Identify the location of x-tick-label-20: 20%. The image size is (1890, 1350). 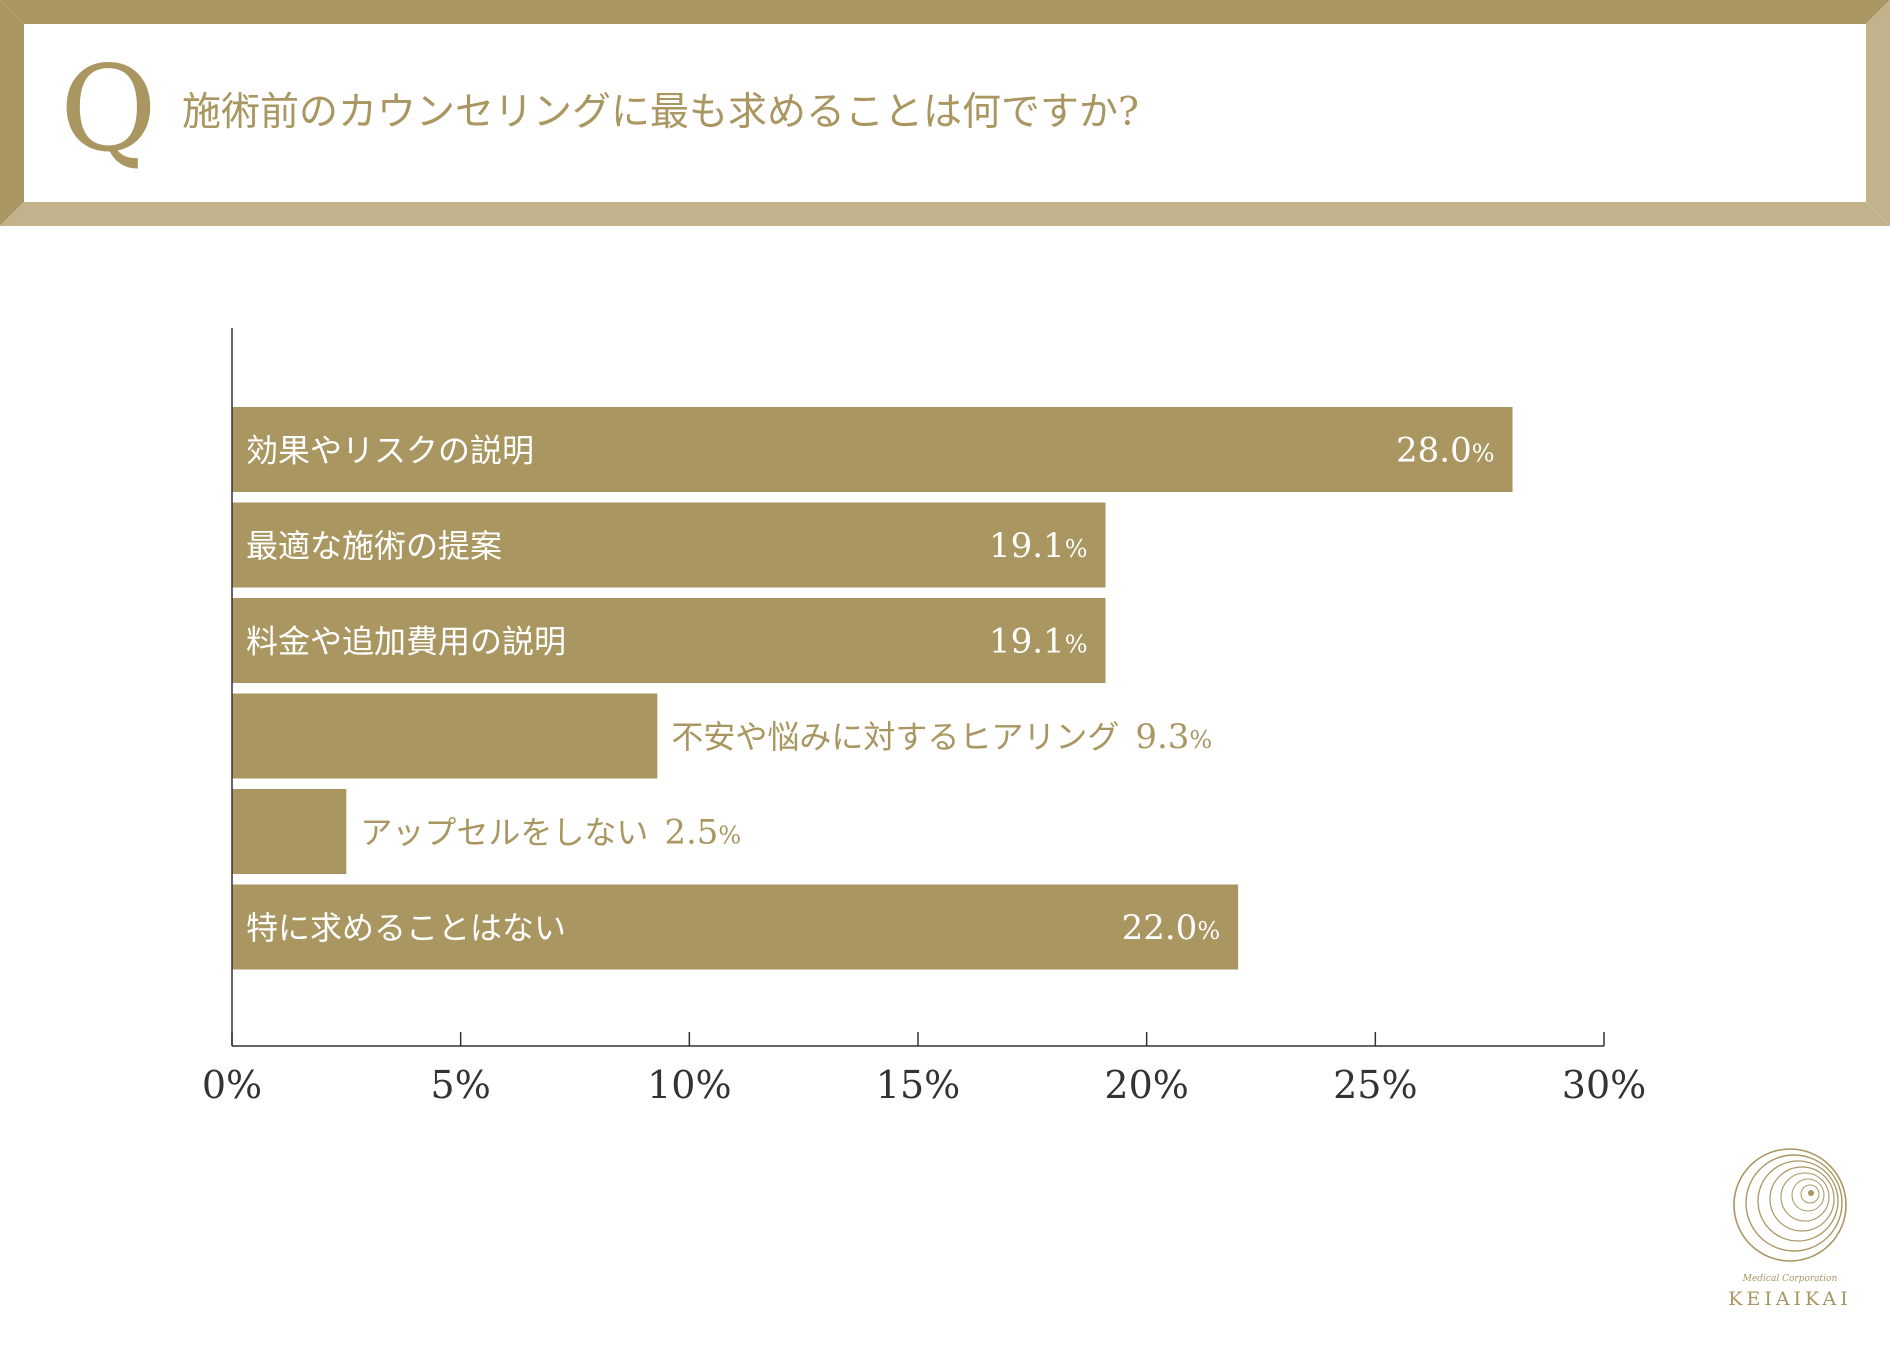
(1146, 1085).